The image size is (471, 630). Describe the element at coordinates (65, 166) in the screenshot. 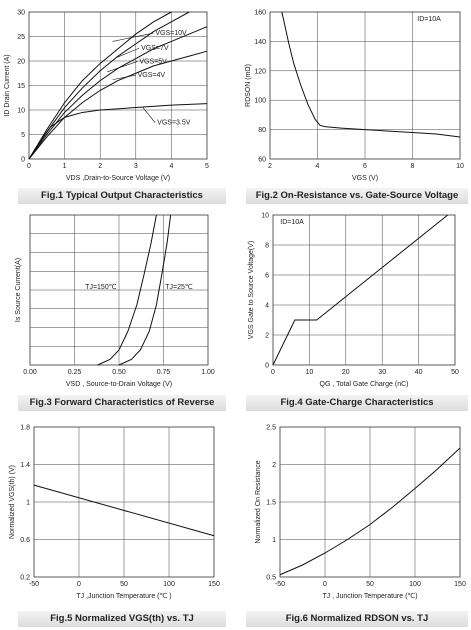

I see `fig1-x-tick-label: 1` at that location.